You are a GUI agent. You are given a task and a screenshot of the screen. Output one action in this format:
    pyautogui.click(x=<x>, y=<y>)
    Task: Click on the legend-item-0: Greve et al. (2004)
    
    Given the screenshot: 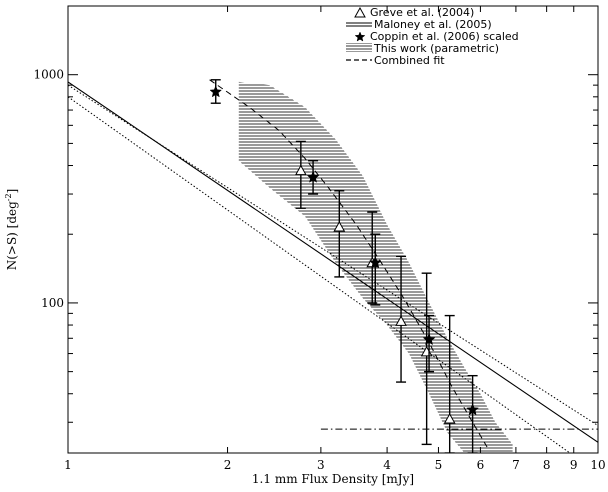 What is the action you would take?
    pyautogui.click(x=414, y=12)
    